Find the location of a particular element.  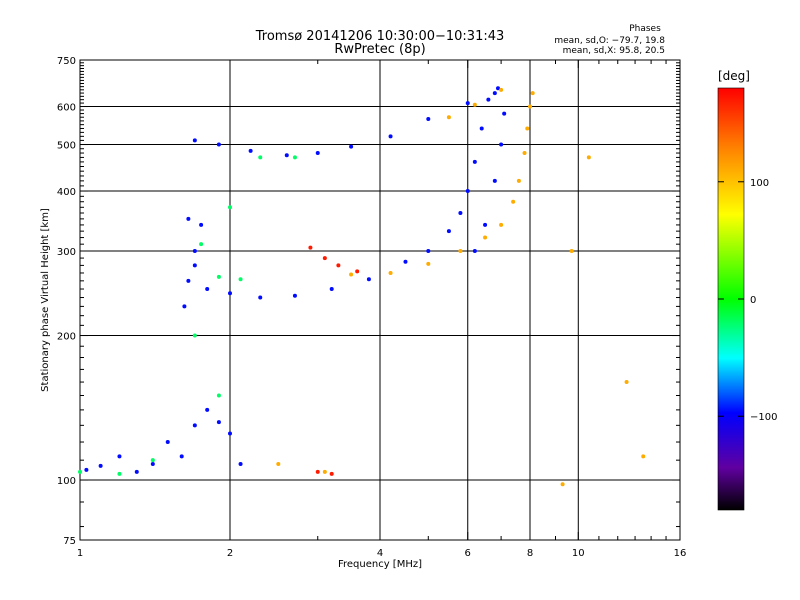

x-tick-label: 4 is located at coordinates (380, 553).